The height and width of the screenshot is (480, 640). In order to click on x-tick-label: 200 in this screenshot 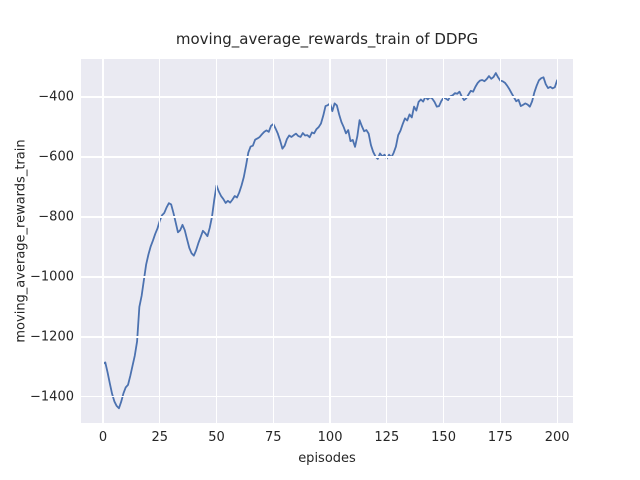, I will do `click(557, 437)`.